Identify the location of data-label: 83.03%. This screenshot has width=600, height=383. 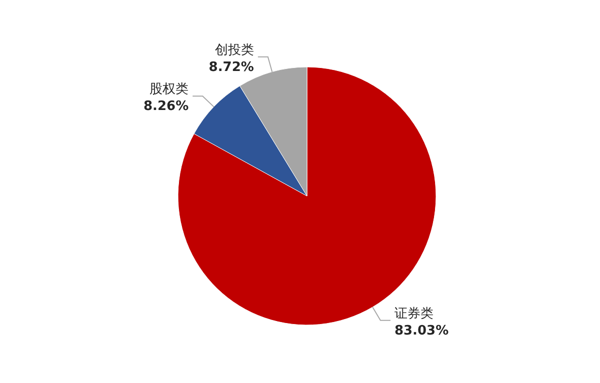
(421, 330).